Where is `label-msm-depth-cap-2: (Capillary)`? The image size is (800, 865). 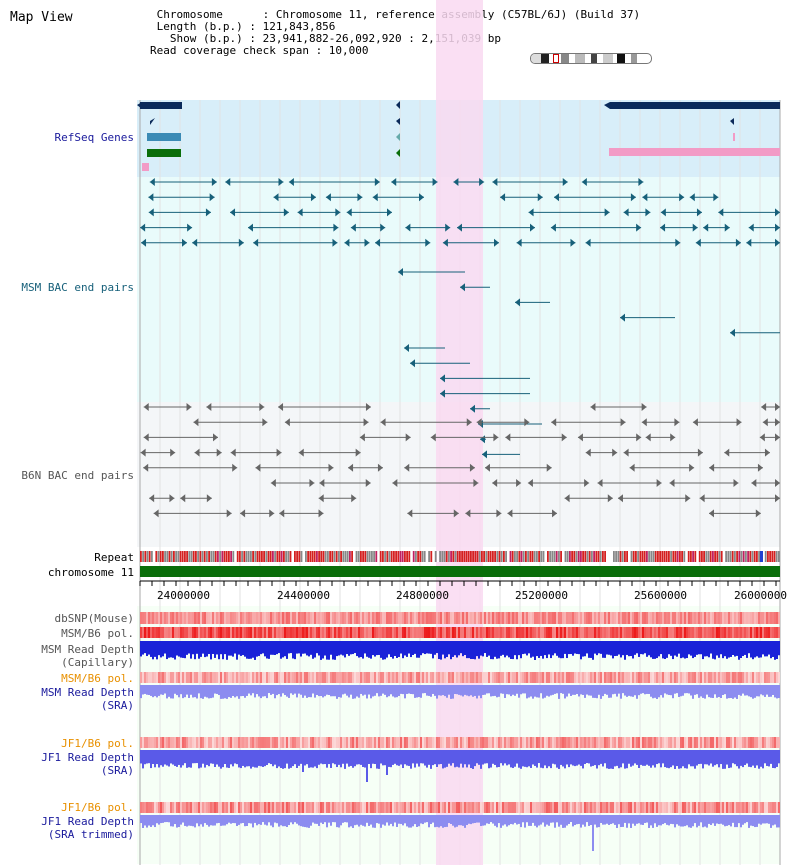 label-msm-depth-cap-2: (Capillary) is located at coordinates (97, 662).